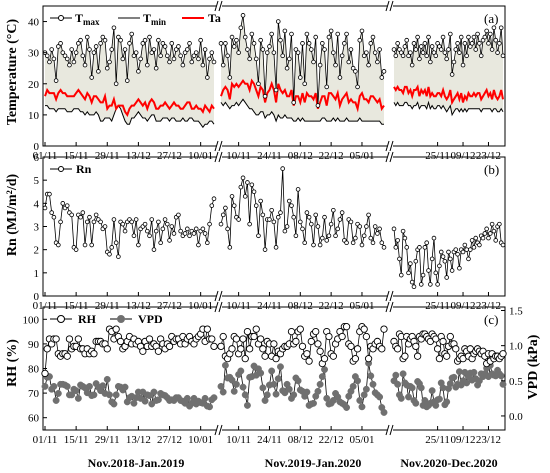 This screenshot has width=550, height=473. I want to click on x-tick-label: 13/12, so click(138, 306).